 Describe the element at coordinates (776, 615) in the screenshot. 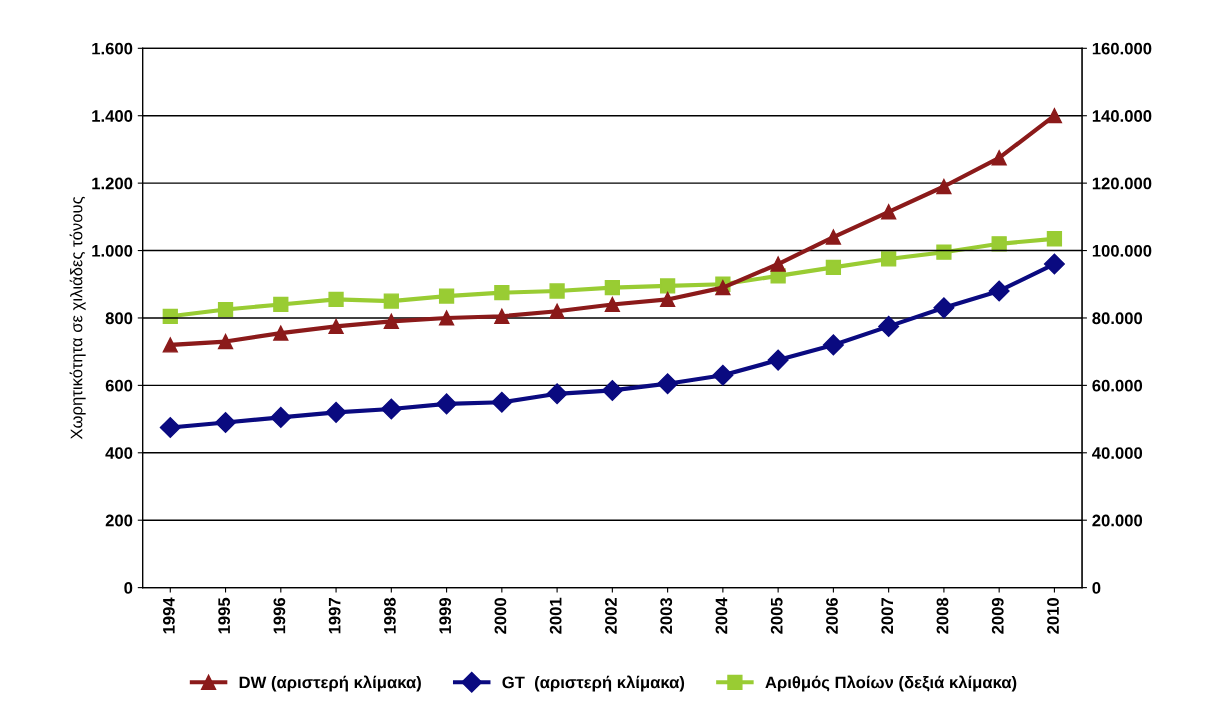

I see `x-tick-label: 2005` at that location.